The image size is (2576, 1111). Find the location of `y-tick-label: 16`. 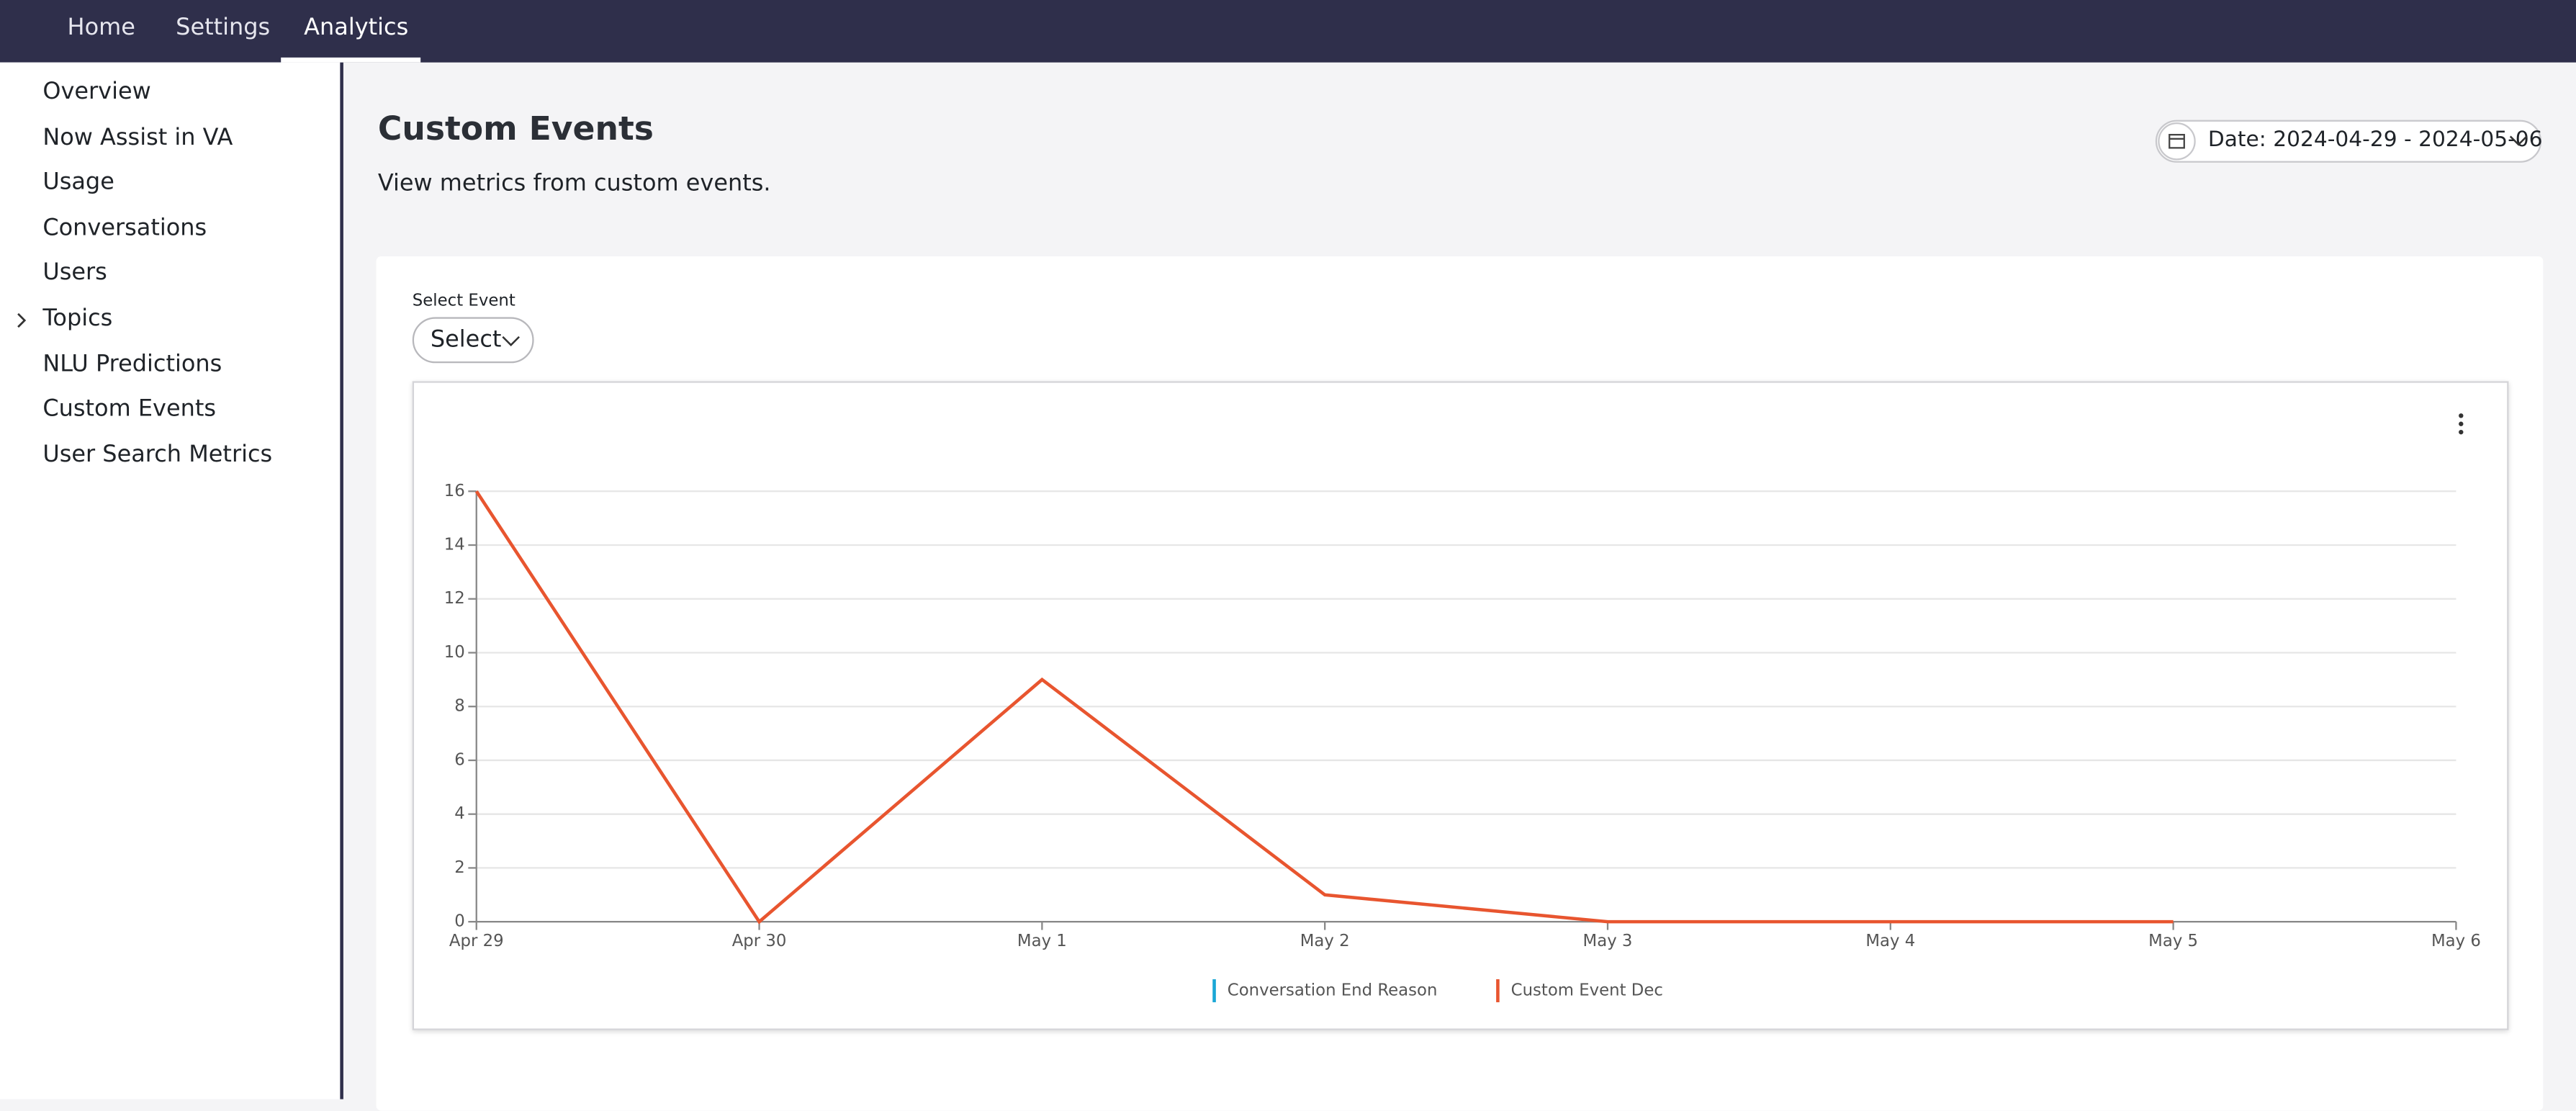

y-tick-label: 16 is located at coordinates (454, 491).